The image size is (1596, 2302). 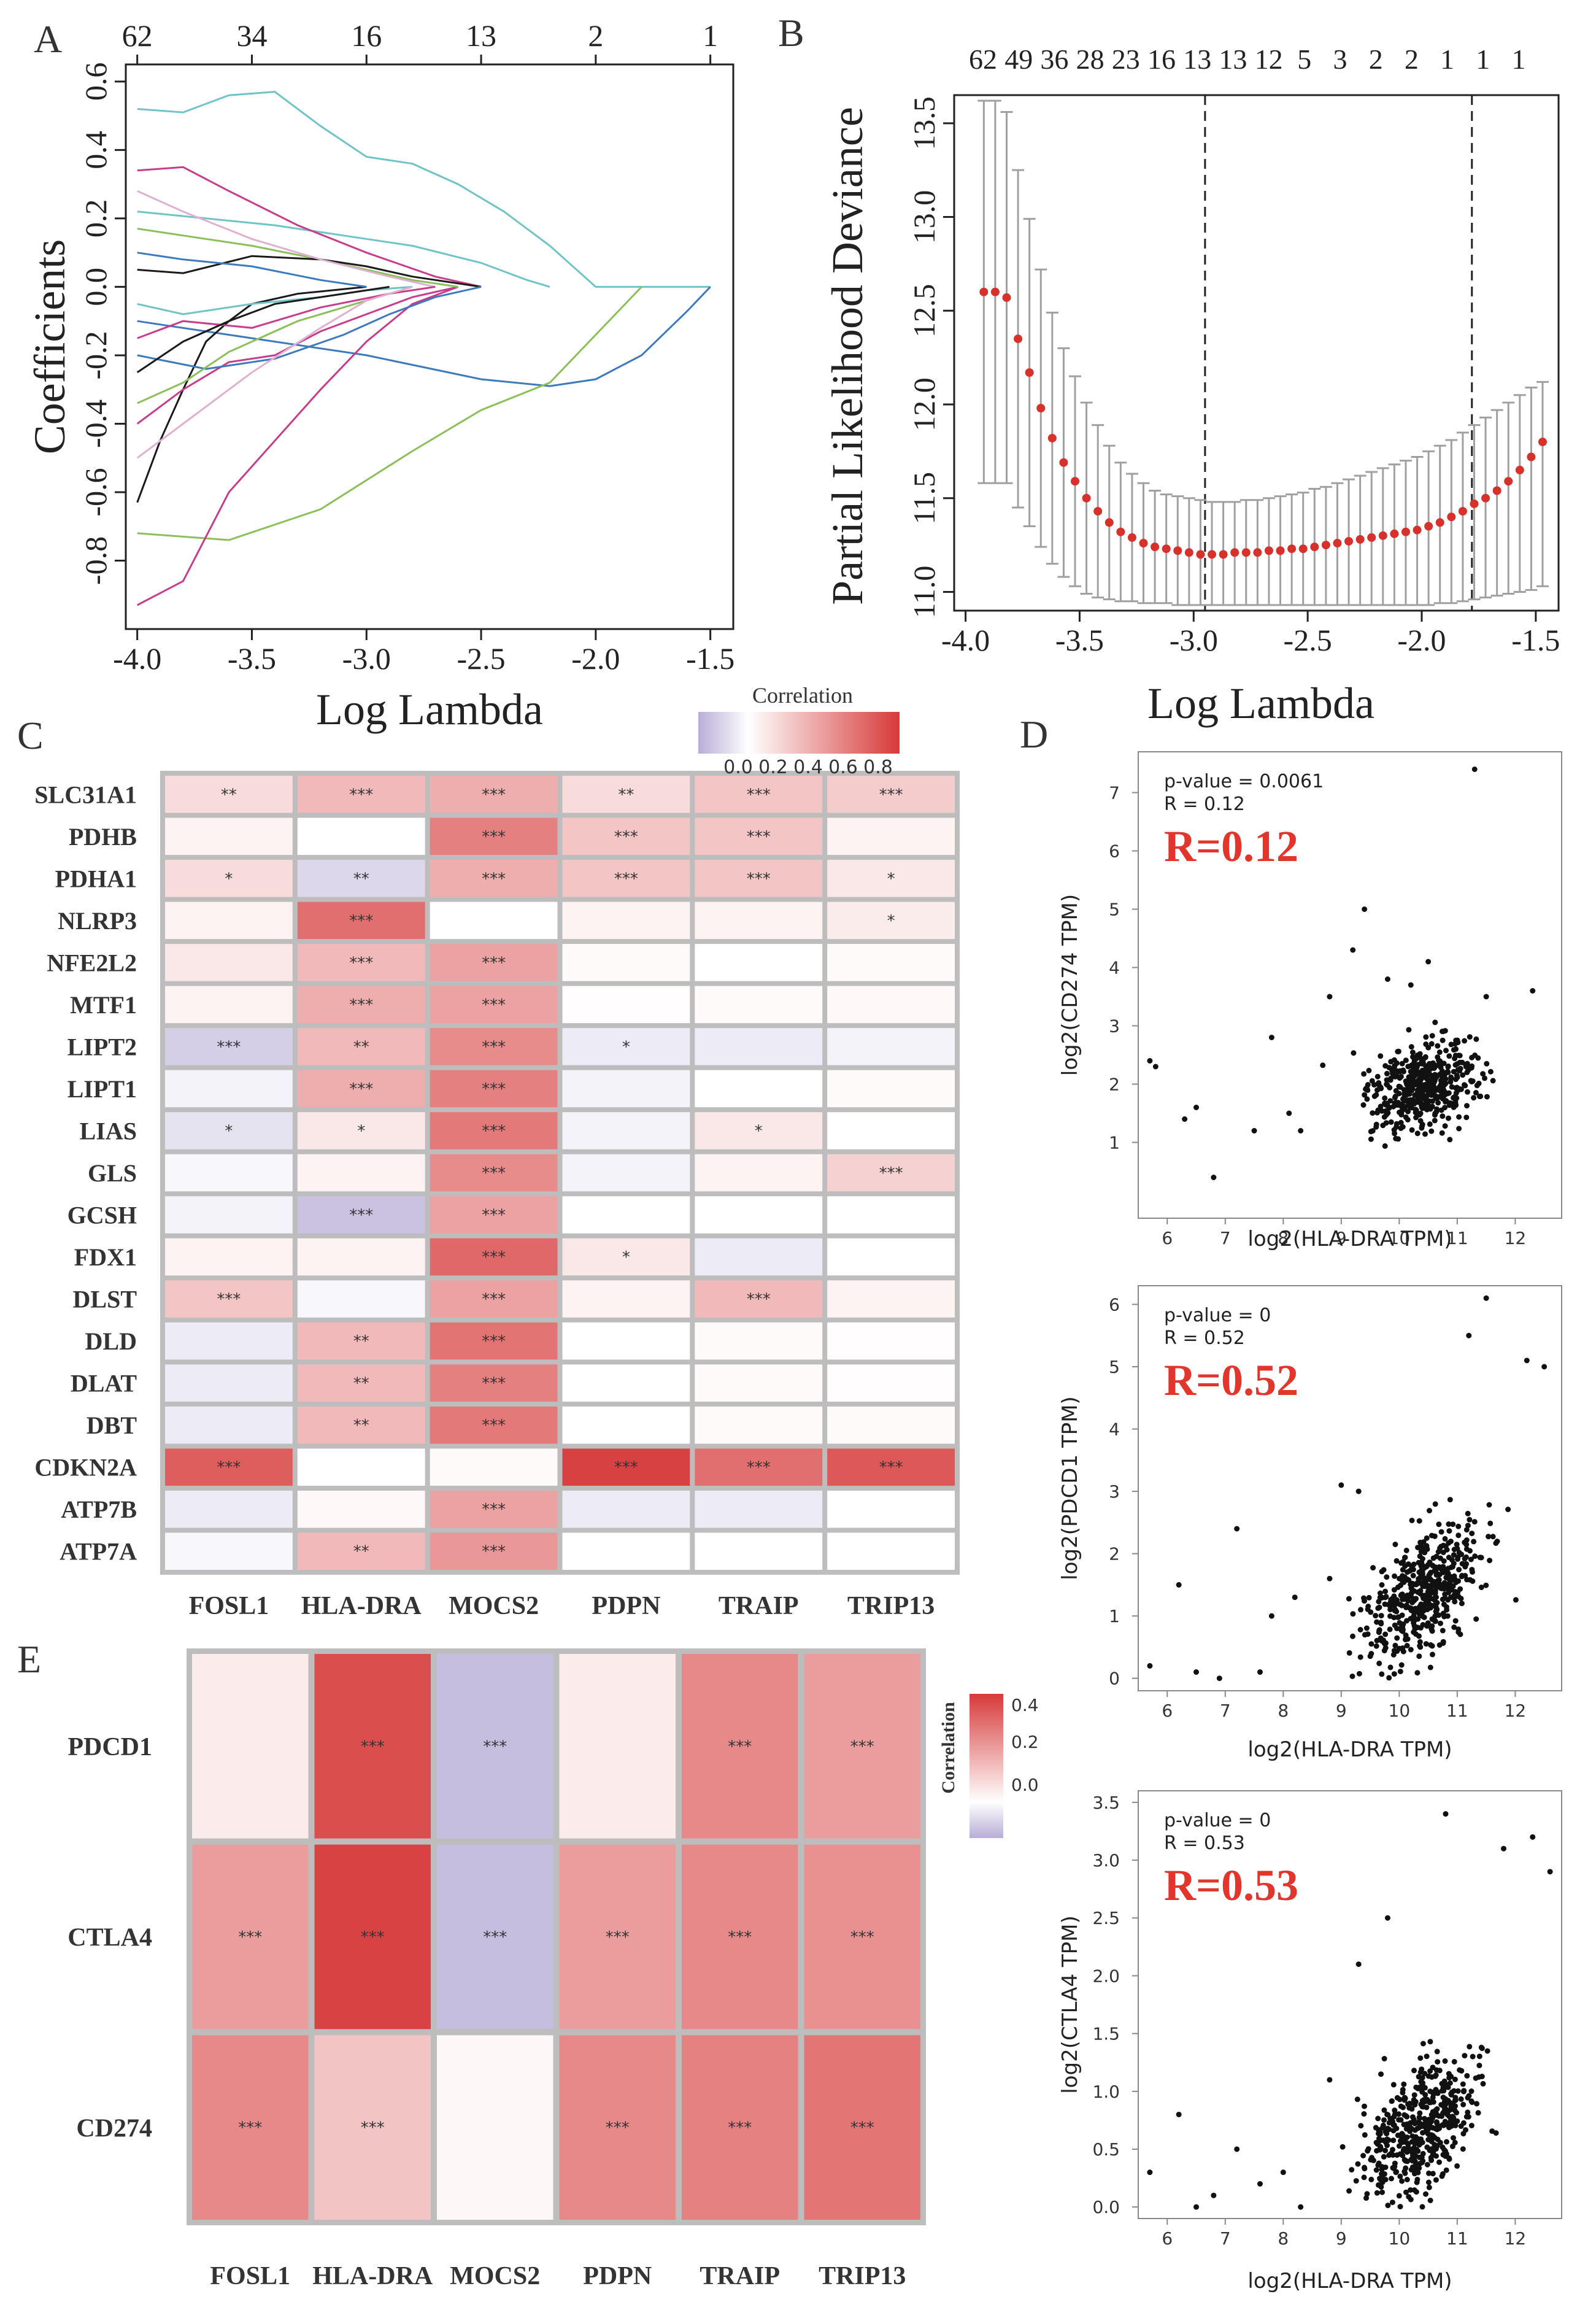 What do you see at coordinates (1400, 1238) in the screenshot?
I see `x-tick-label: 10` at bounding box center [1400, 1238].